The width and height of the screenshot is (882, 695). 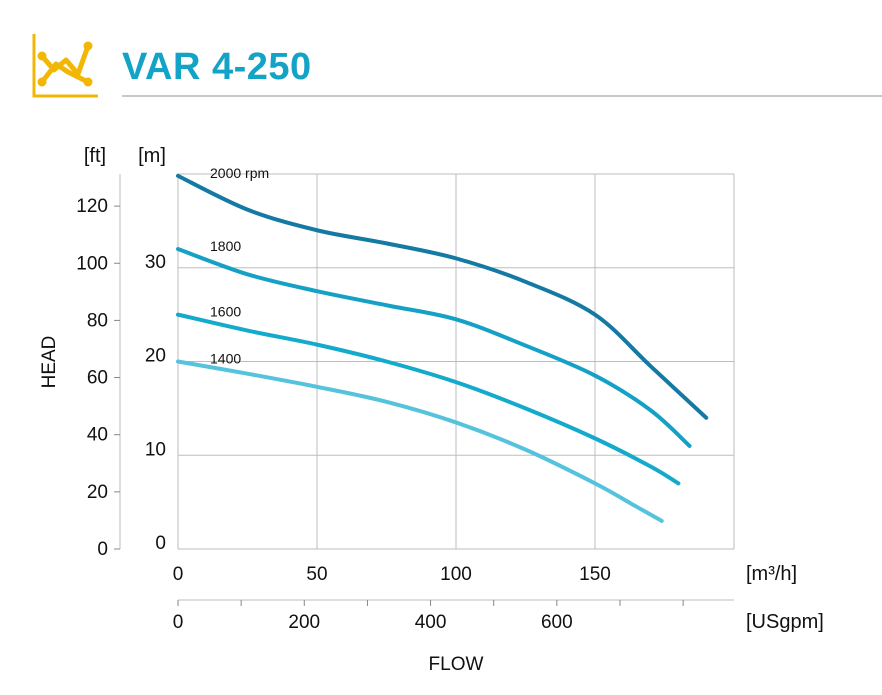 What do you see at coordinates (225, 312) in the screenshot?
I see `series-label: 1600` at bounding box center [225, 312].